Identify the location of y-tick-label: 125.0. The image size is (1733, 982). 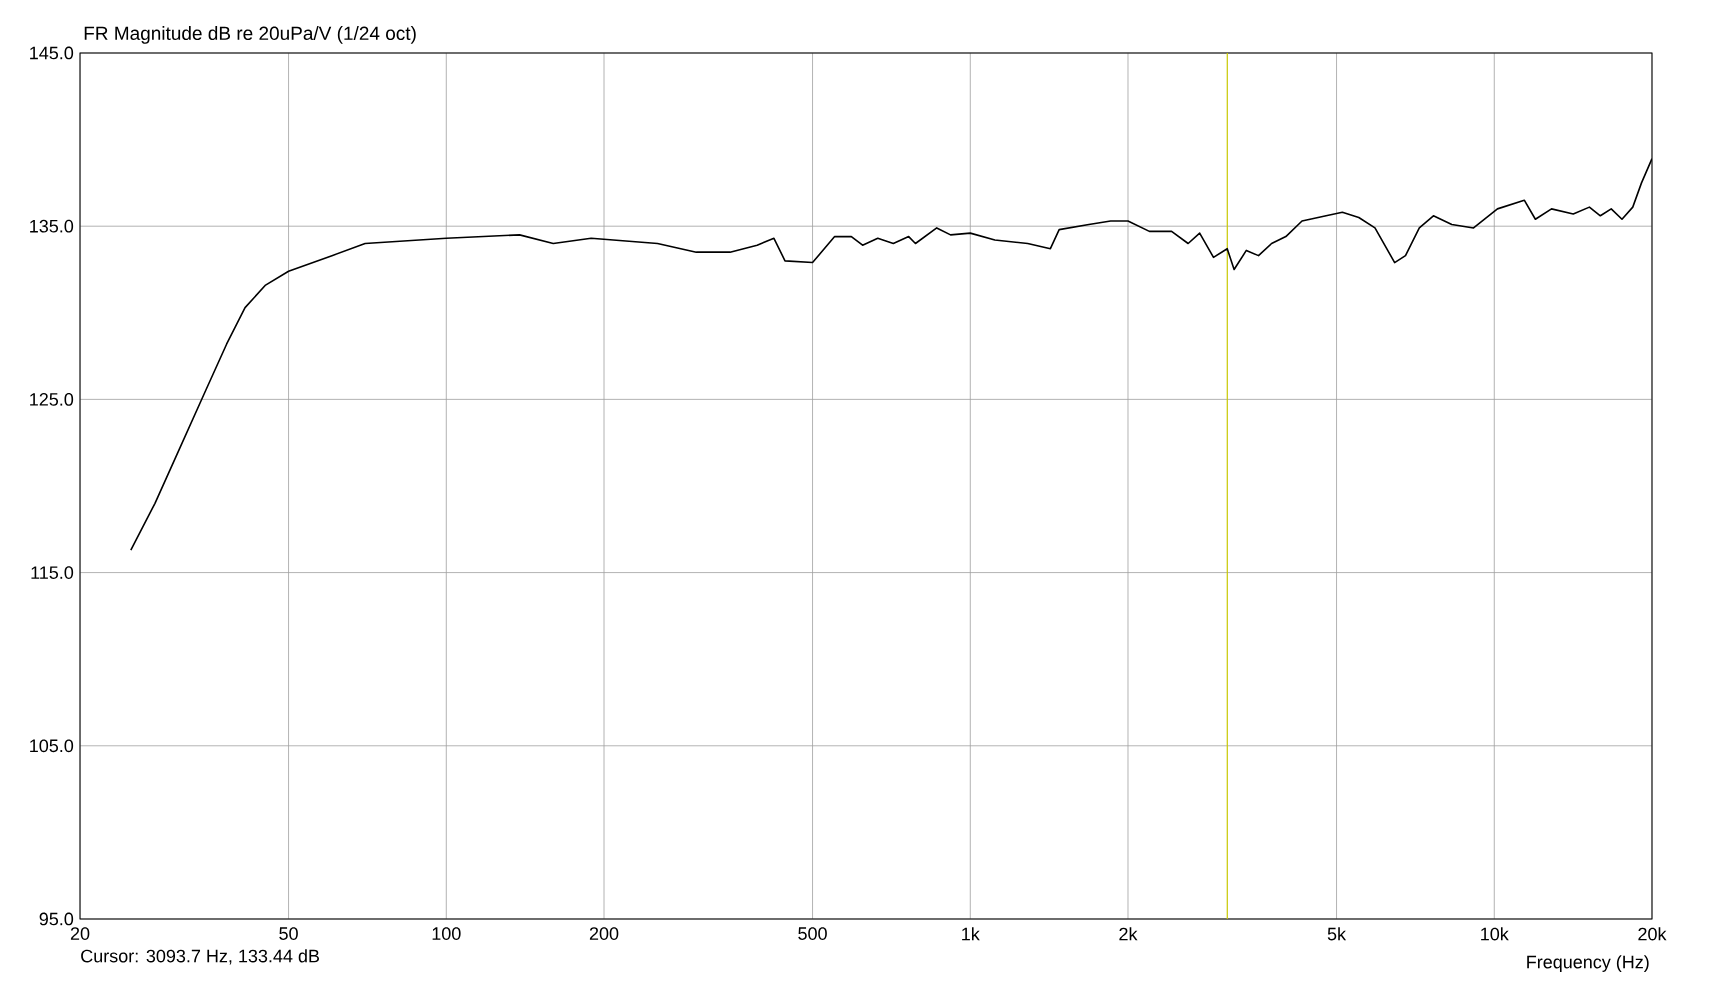
(52, 399).